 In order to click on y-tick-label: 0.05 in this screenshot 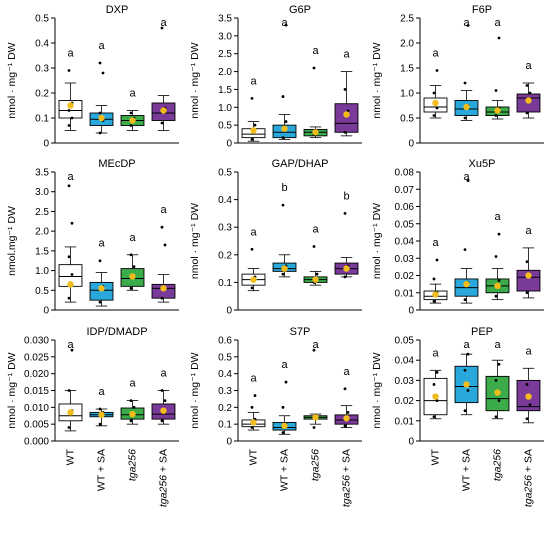, I will do `click(405, 224)`.